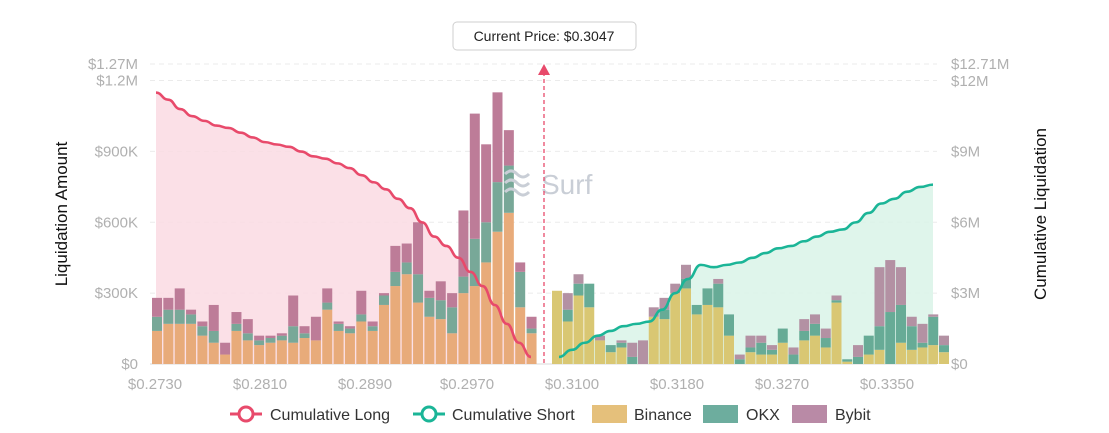  Describe the element at coordinates (746, 271) in the screenshot. I see `cumulative-short-line` at that location.